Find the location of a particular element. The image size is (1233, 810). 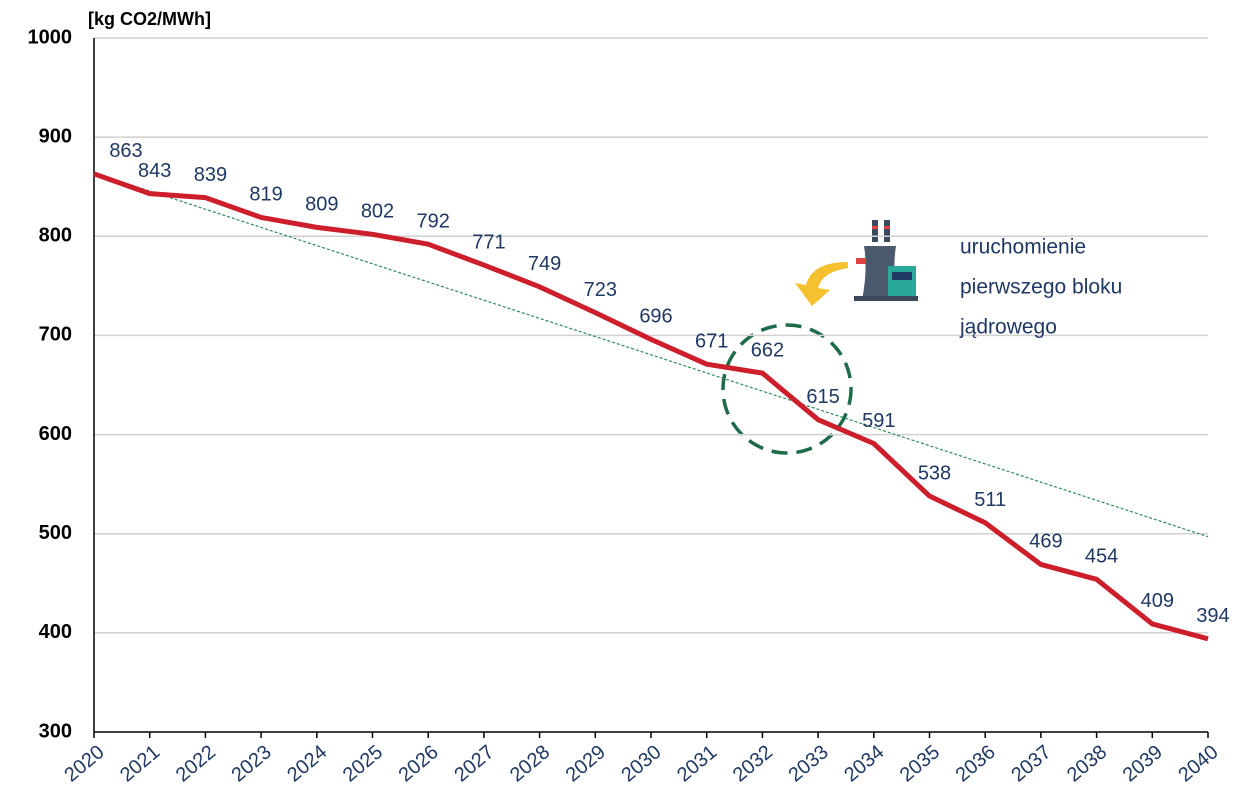

x-tick-label: 2031 is located at coordinates (697, 763).